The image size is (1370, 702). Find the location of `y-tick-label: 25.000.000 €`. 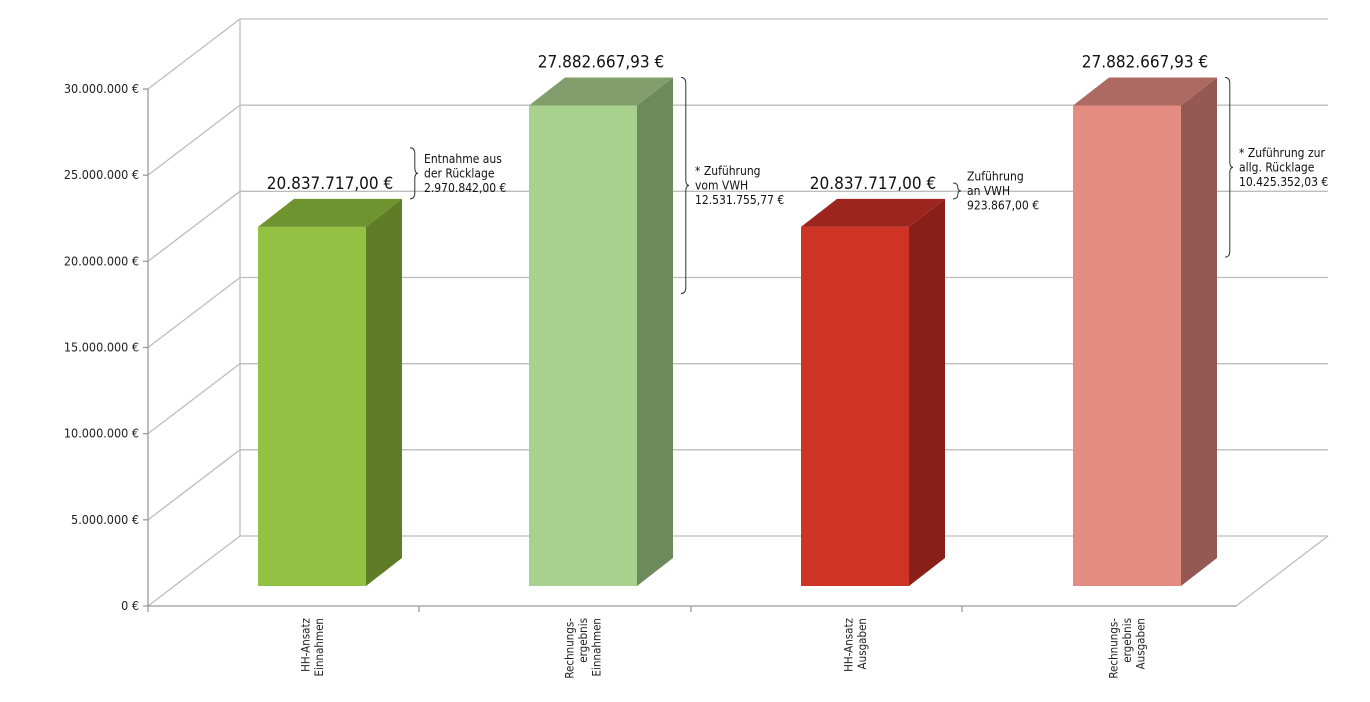

y-tick-label: 25.000.000 € is located at coordinates (101, 174).